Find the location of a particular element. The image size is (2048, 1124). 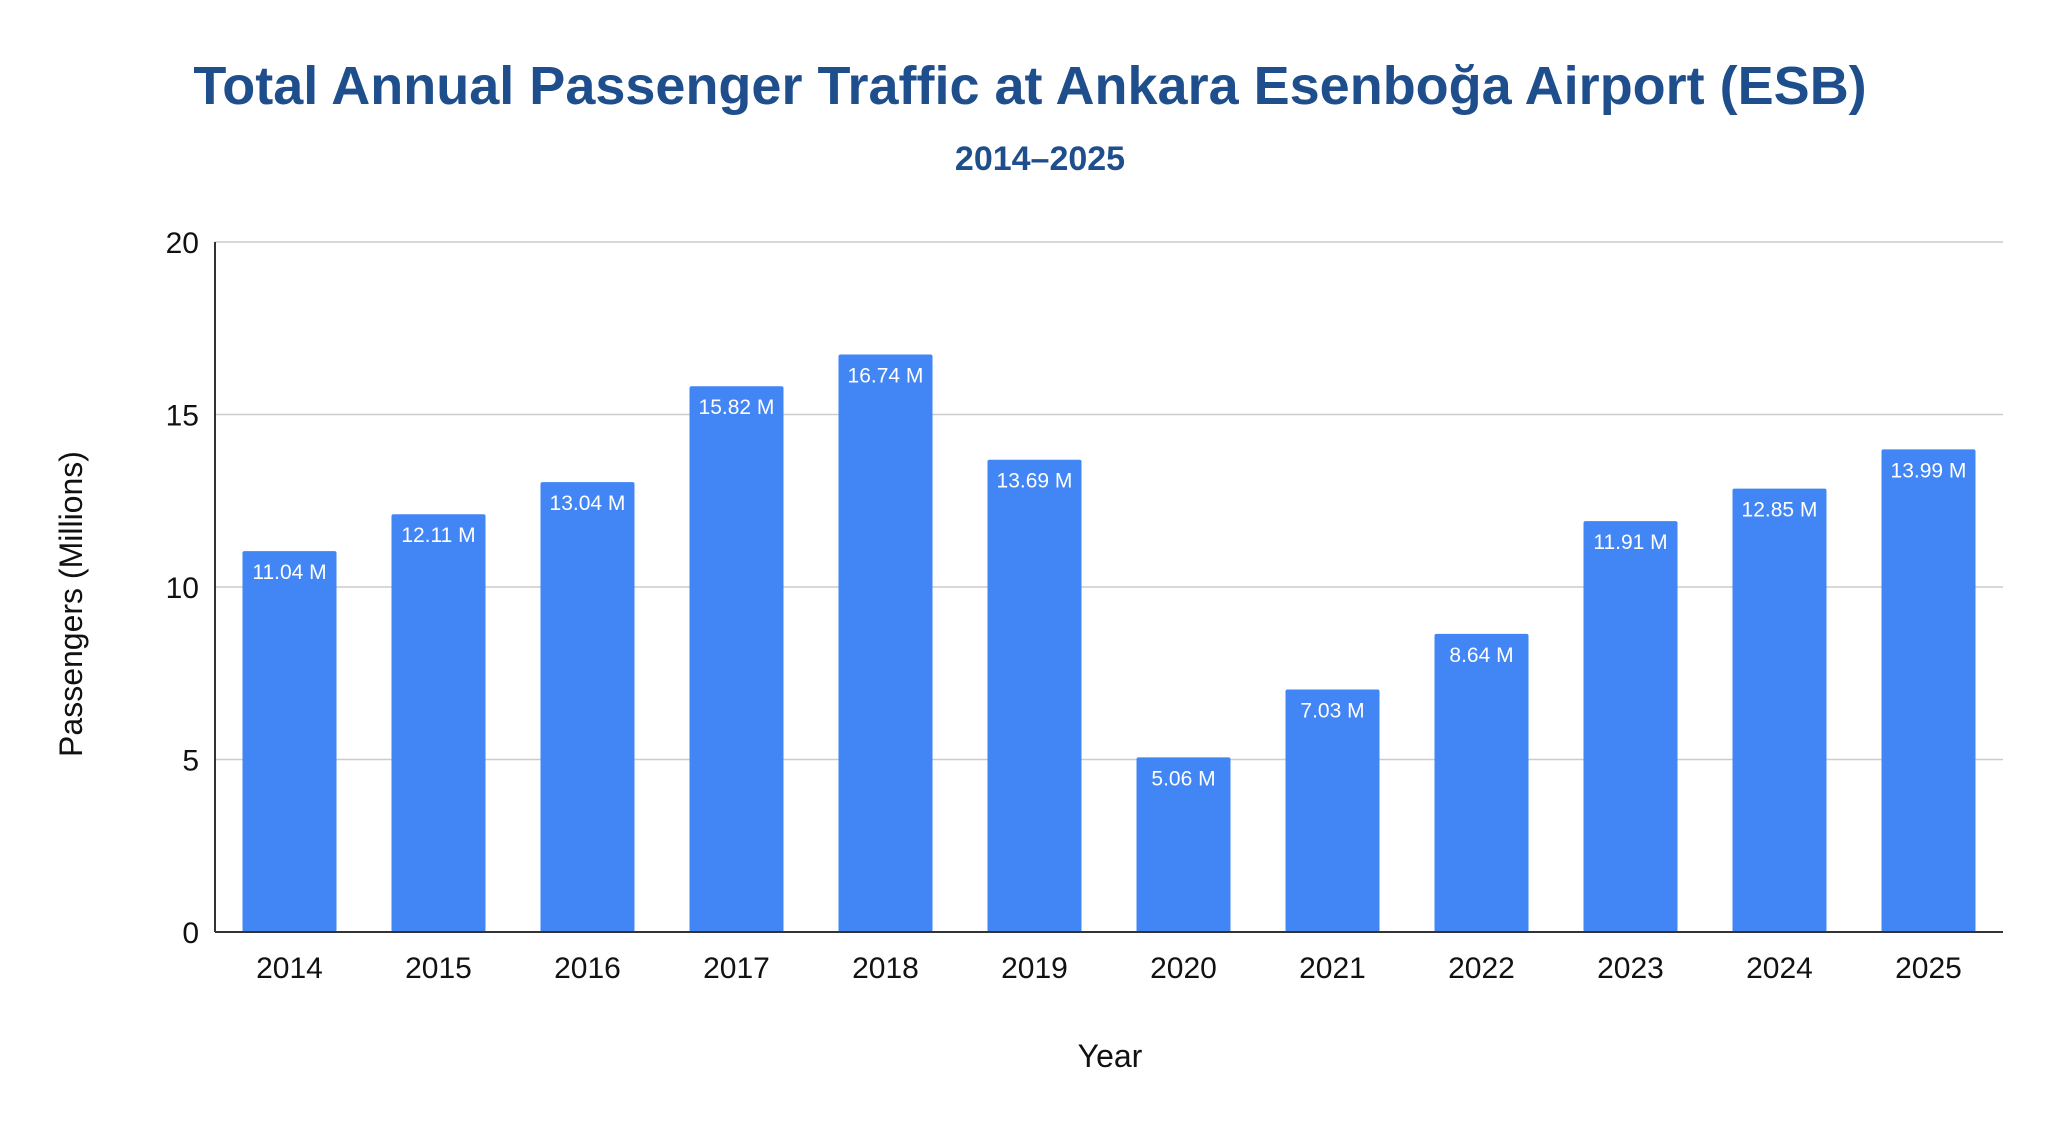

x-tick-label: 2025 is located at coordinates (1928, 968).